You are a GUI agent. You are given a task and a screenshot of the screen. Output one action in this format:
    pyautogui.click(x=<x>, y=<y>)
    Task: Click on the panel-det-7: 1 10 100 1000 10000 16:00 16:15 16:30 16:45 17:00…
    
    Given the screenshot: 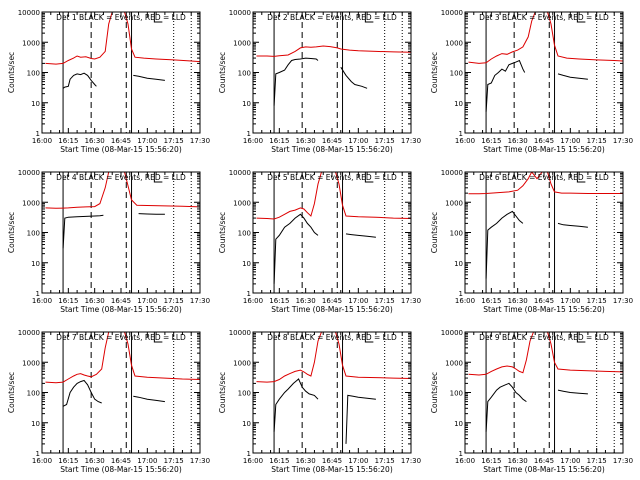 What is the action you would take?
    pyautogui.click(x=108, y=401)
    